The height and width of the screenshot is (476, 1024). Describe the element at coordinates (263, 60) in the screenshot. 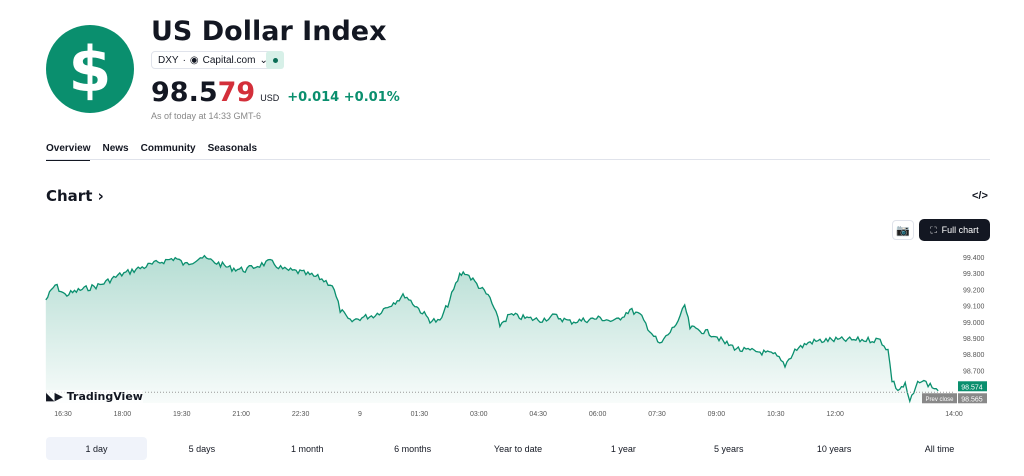

I see `chevron-down-icon: ⌄` at that location.